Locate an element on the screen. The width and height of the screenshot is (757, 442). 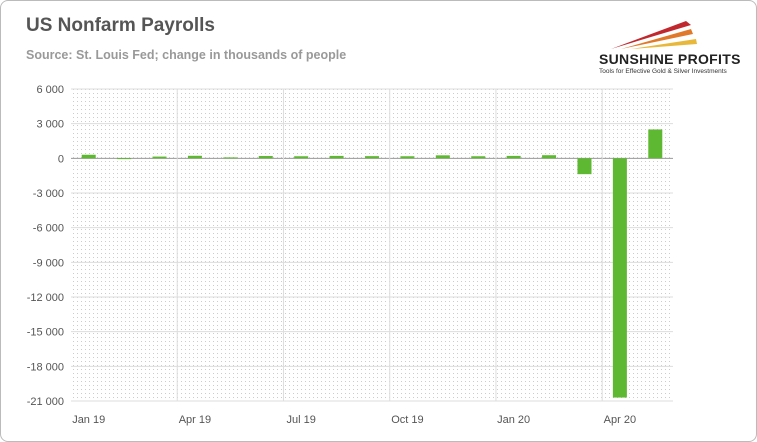
x-tick-label: Apr 19 is located at coordinates (195, 420).